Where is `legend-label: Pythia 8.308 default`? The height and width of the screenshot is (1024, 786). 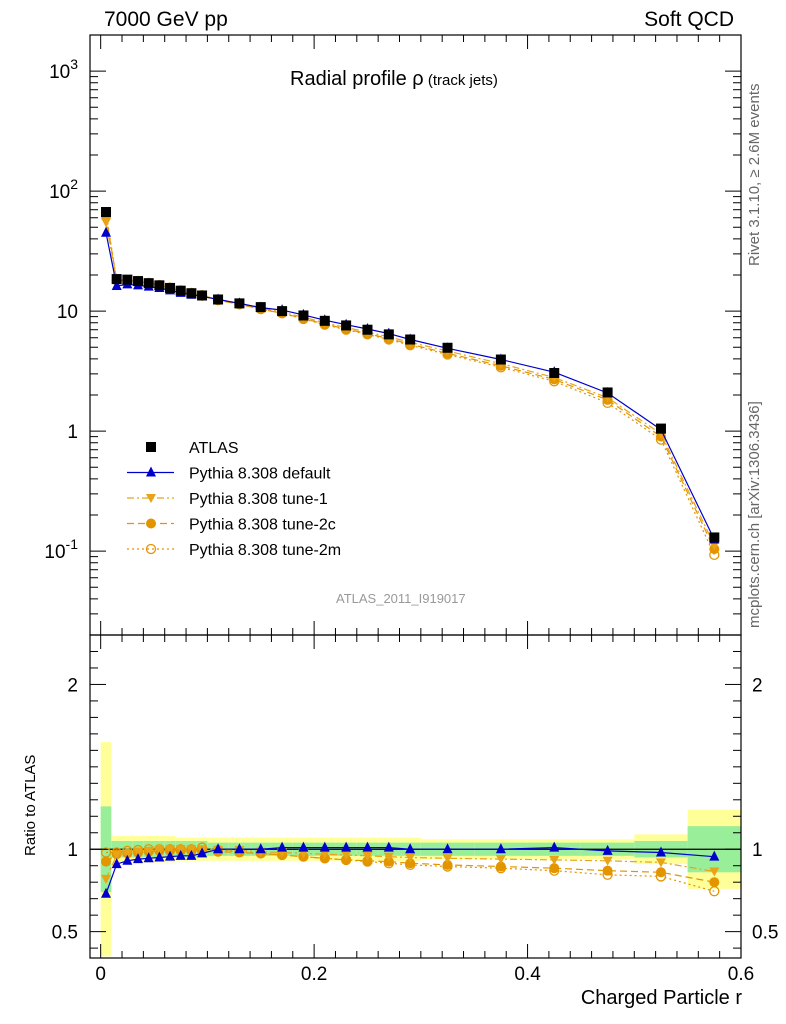
legend-label: Pythia 8.308 default is located at coordinates (260, 474).